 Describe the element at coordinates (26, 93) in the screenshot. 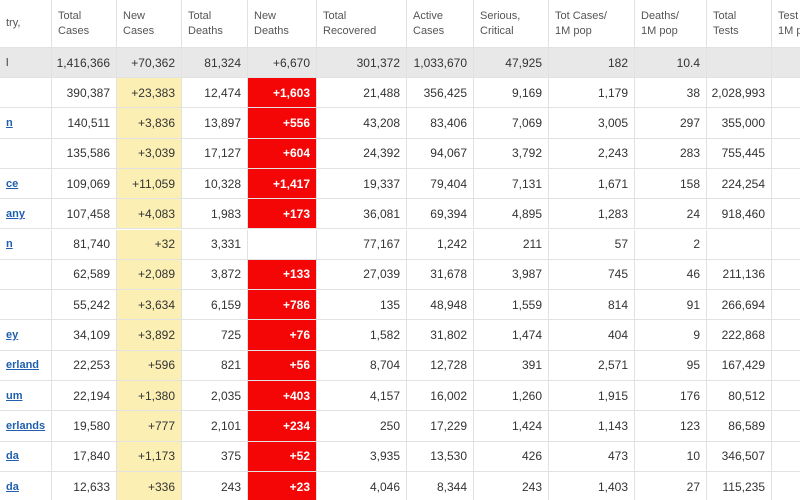

I see `row-label` at that location.